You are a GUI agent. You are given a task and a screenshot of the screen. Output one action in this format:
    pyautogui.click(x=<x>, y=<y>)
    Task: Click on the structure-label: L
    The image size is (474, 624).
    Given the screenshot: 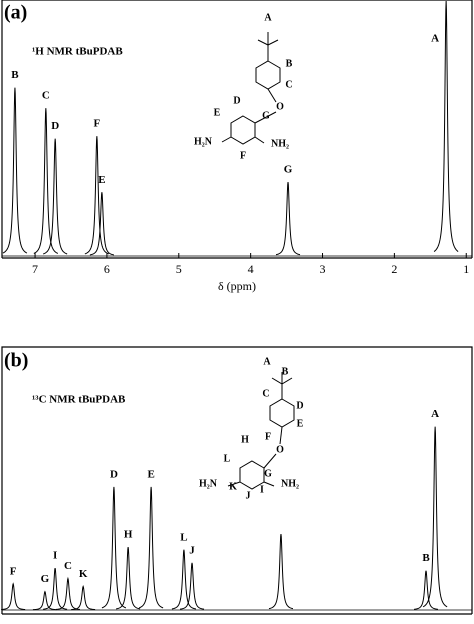 What is the action you would take?
    pyautogui.click(x=227, y=458)
    